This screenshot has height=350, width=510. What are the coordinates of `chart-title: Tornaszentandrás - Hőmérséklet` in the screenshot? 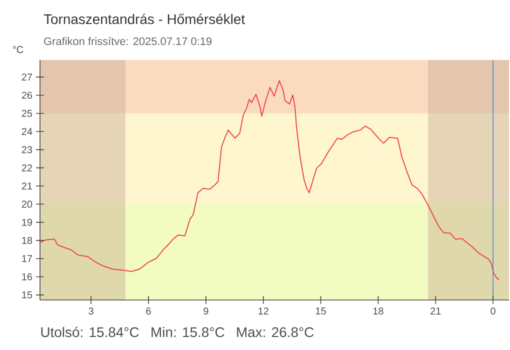 It's located at (144, 19).